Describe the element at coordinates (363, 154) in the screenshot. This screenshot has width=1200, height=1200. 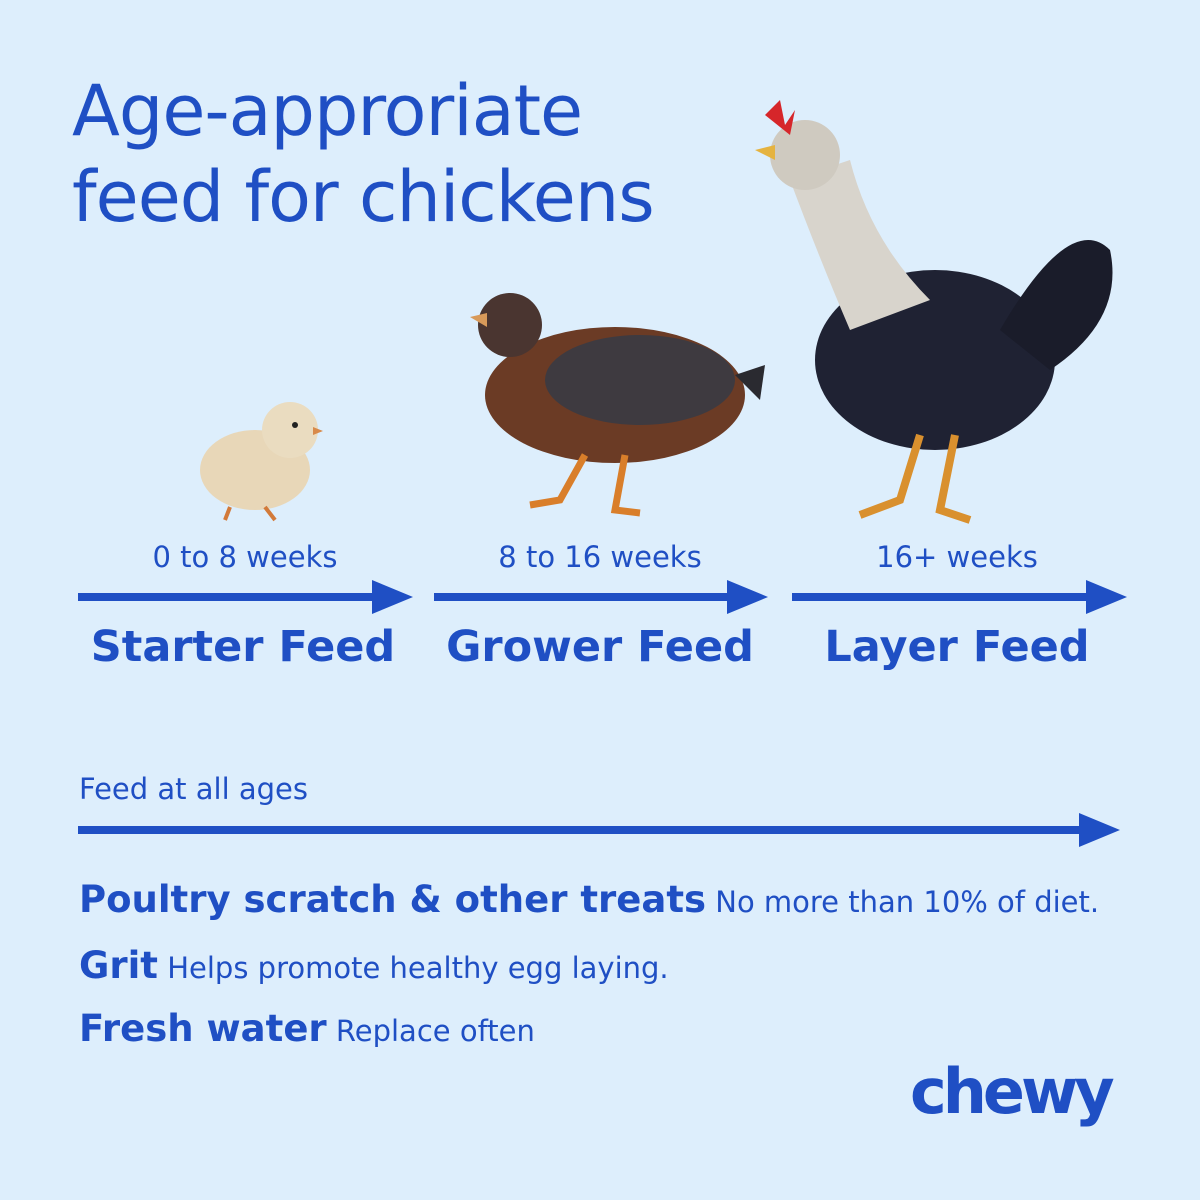
I see `page-title: Age-approriate feed for chickens` at that location.